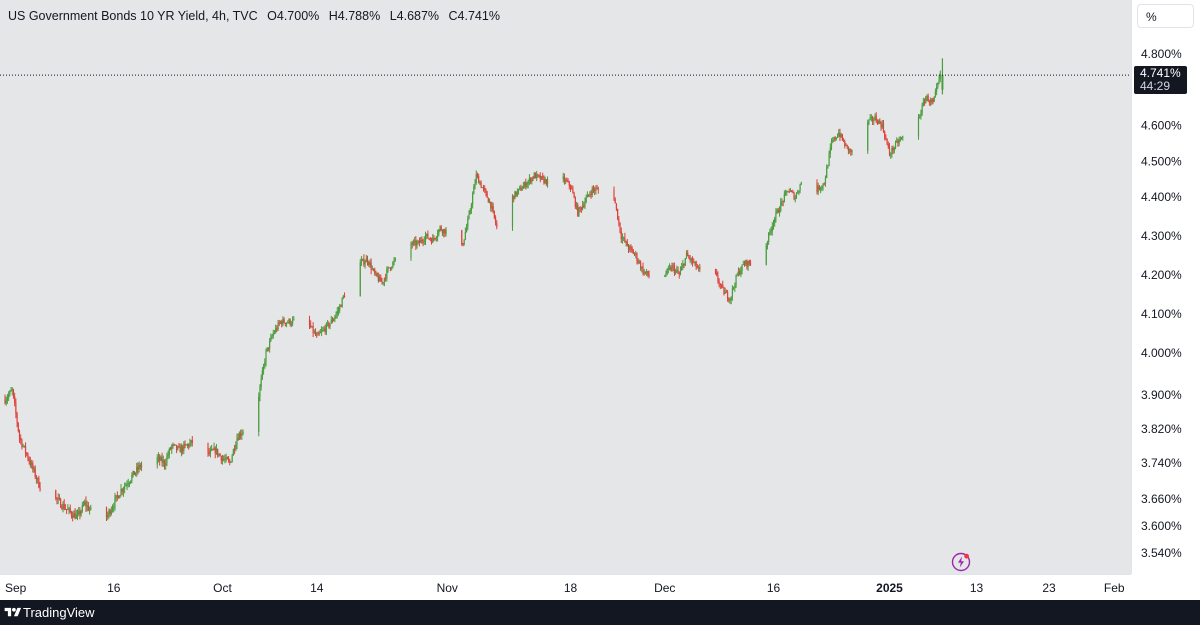  I want to click on time-axis: Sep 16 Oct 14 Nov 18 Dec 16 2025 13 23 Feb, so click(565, 588).